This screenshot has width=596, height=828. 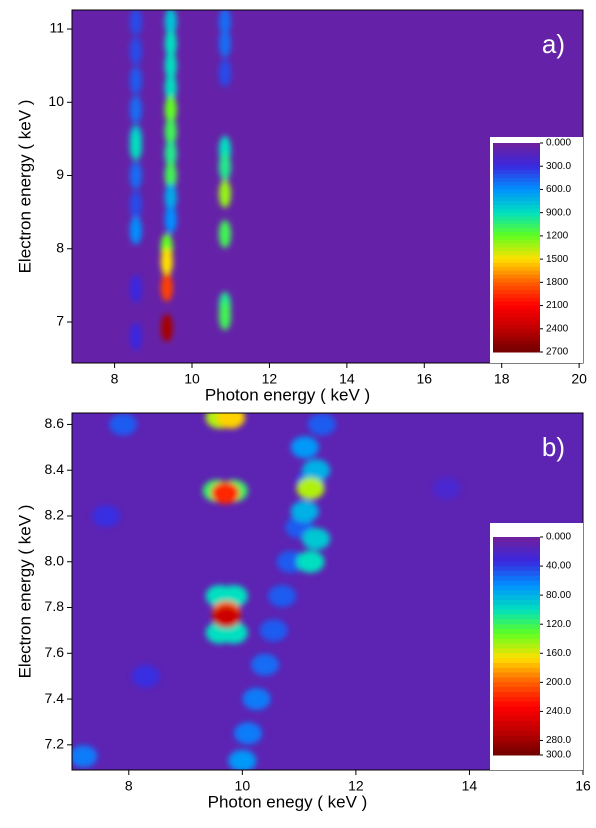 I want to click on y-tick-label: 7.4, so click(x=55, y=698).